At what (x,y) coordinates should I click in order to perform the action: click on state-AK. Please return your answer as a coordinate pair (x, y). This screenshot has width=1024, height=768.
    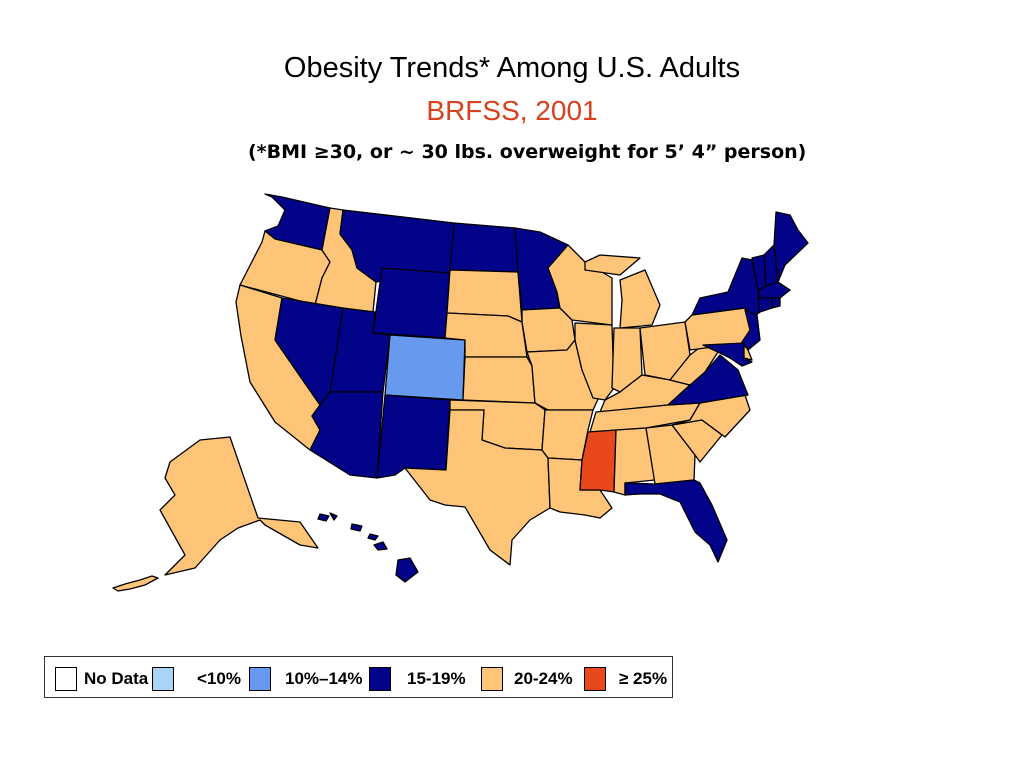
    Looking at the image, I should click on (239, 506).